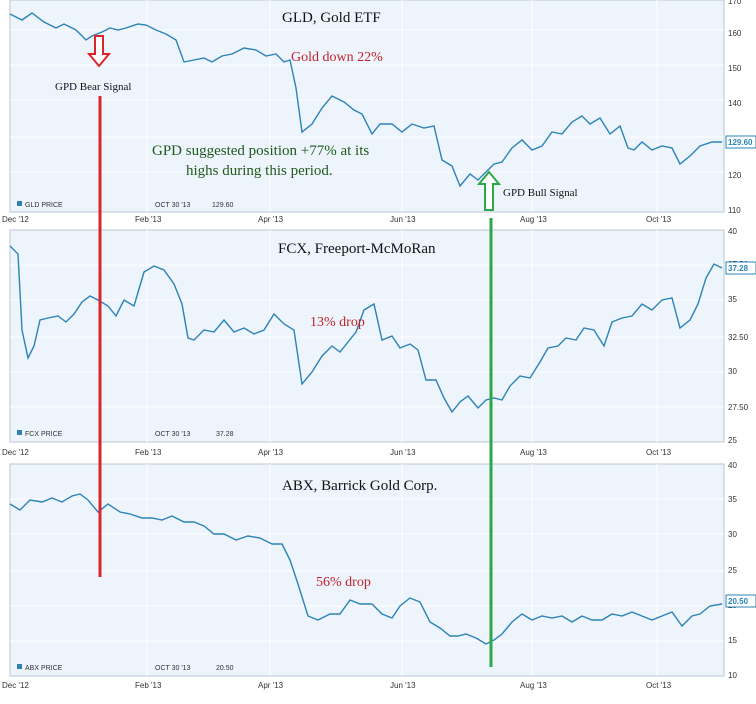 The height and width of the screenshot is (704, 756). I want to click on bull-signal: GPD Bull Signal, so click(527, 418).